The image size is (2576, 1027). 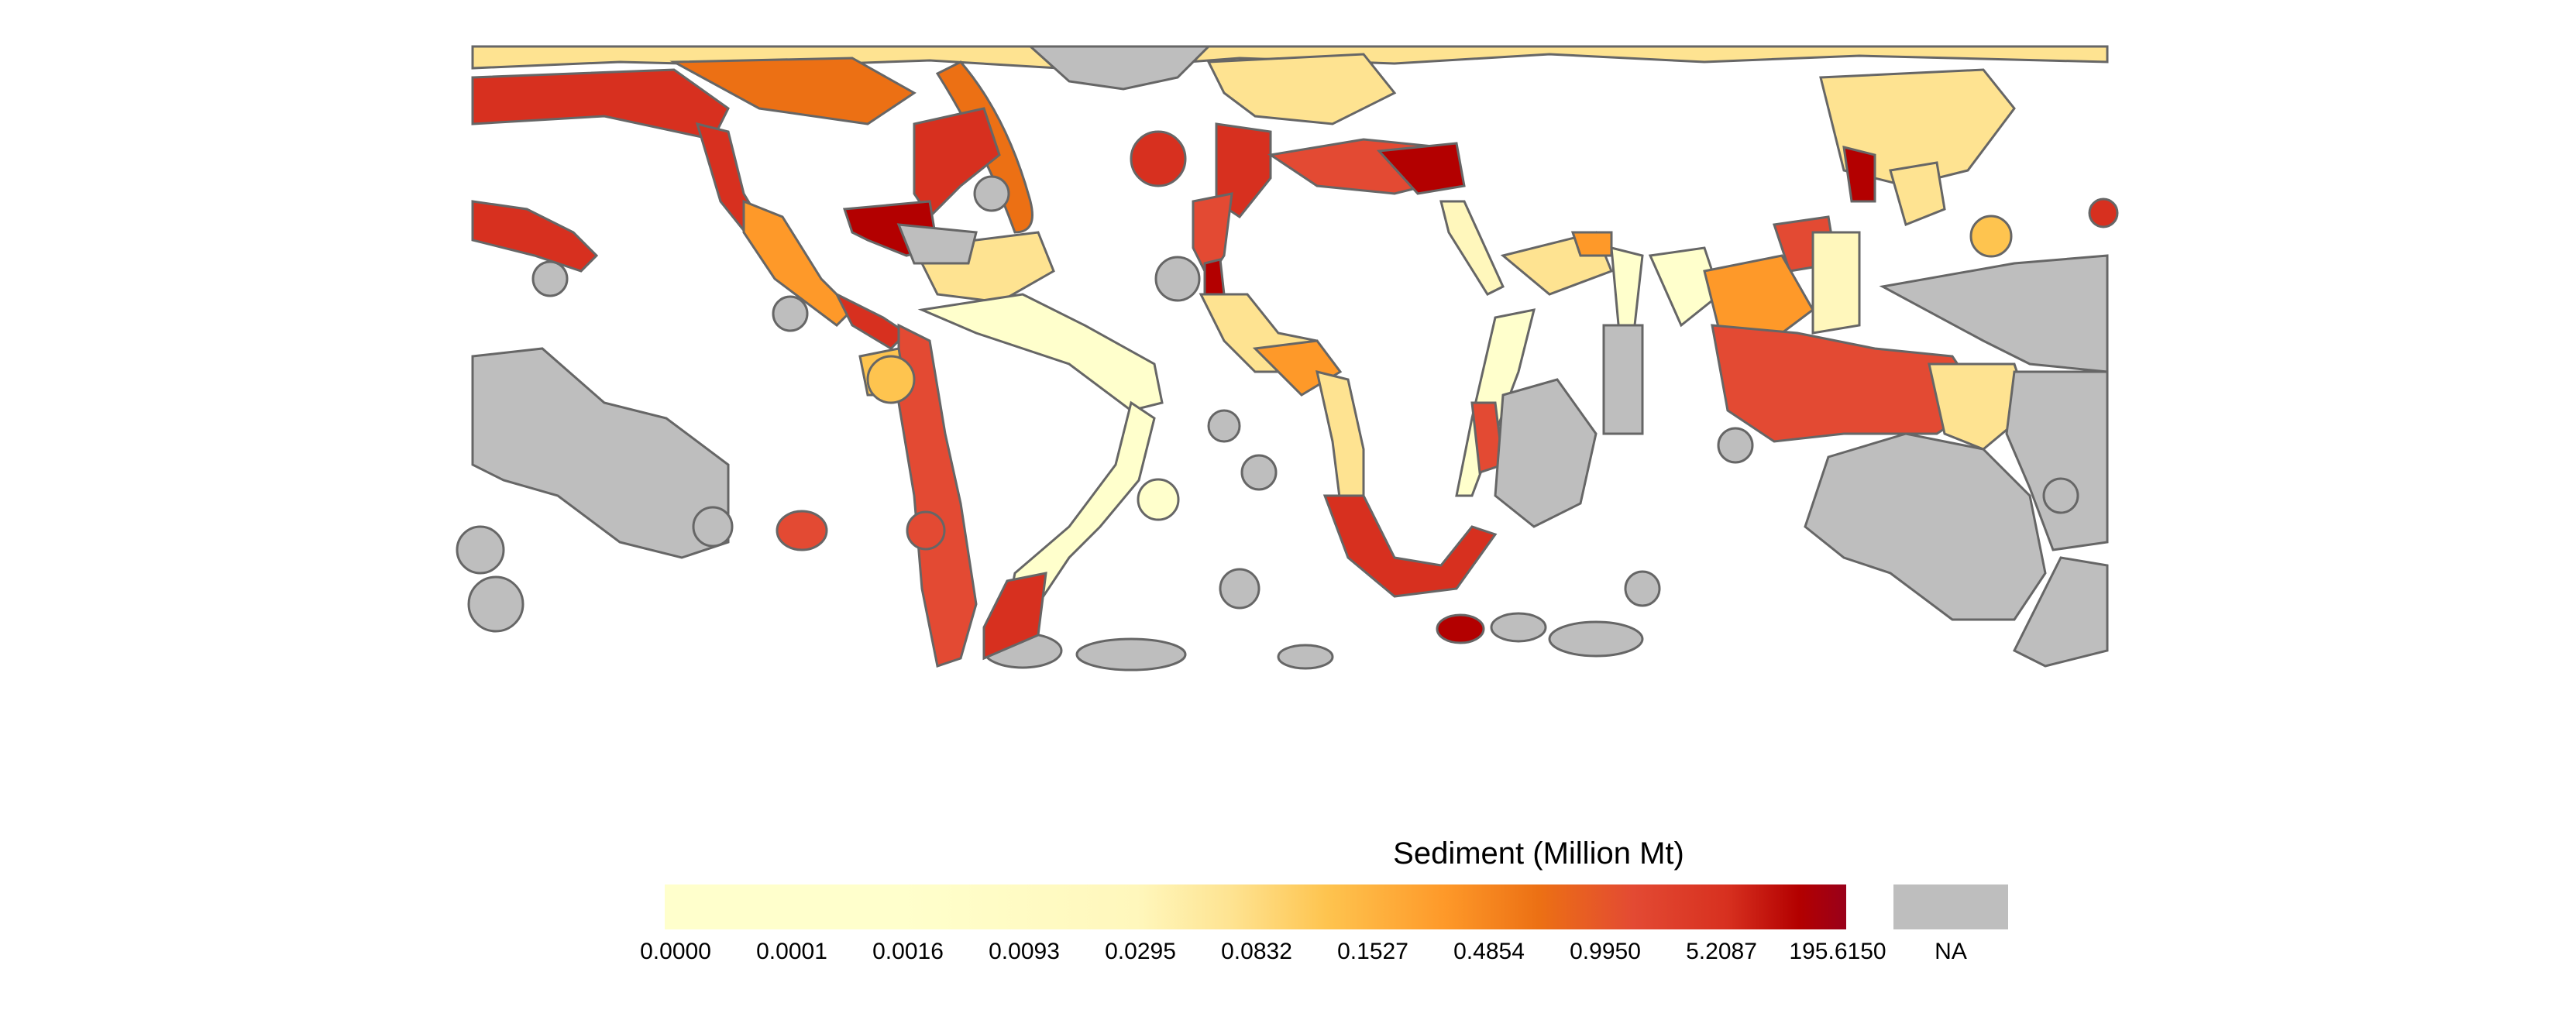 I want to click on map-region-juan-fernandez, so click(x=926, y=530).